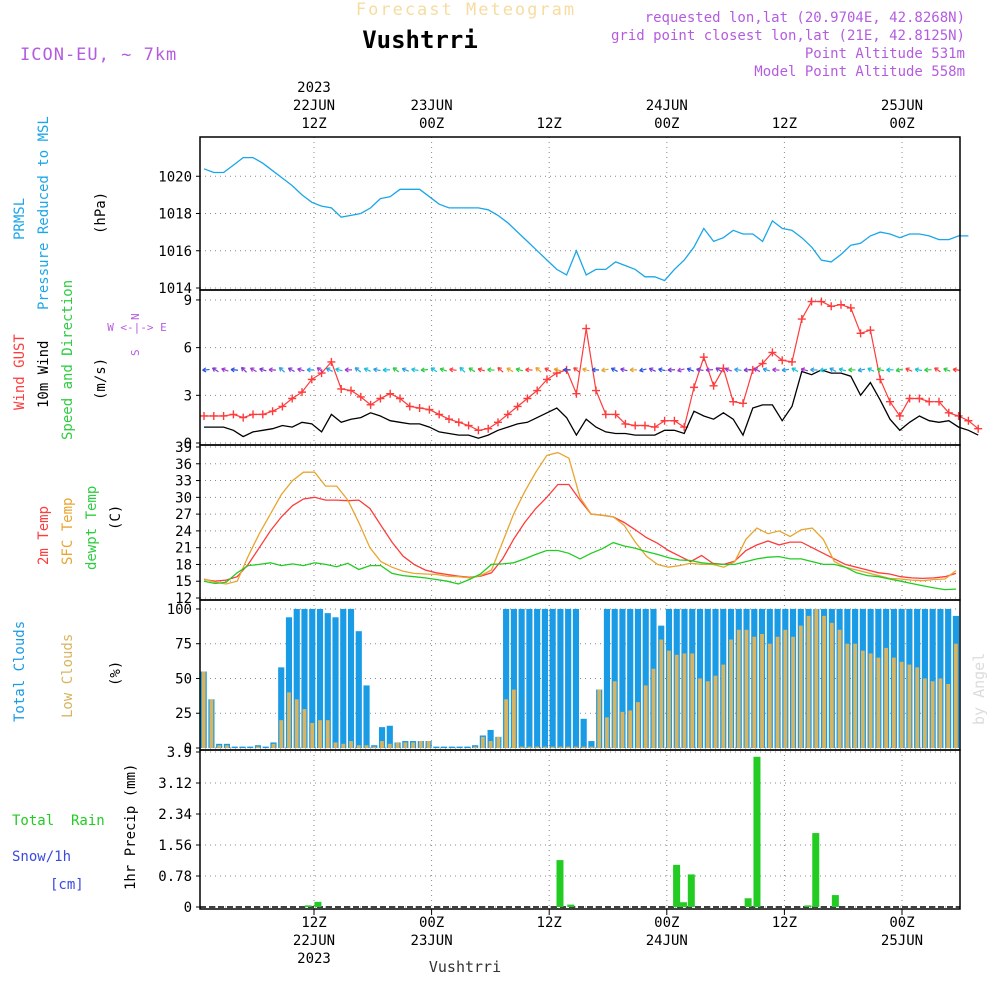 This screenshot has height=1000, width=1000. What do you see at coordinates (183, 549) in the screenshot?
I see `y-tick-label: 21` at bounding box center [183, 549].